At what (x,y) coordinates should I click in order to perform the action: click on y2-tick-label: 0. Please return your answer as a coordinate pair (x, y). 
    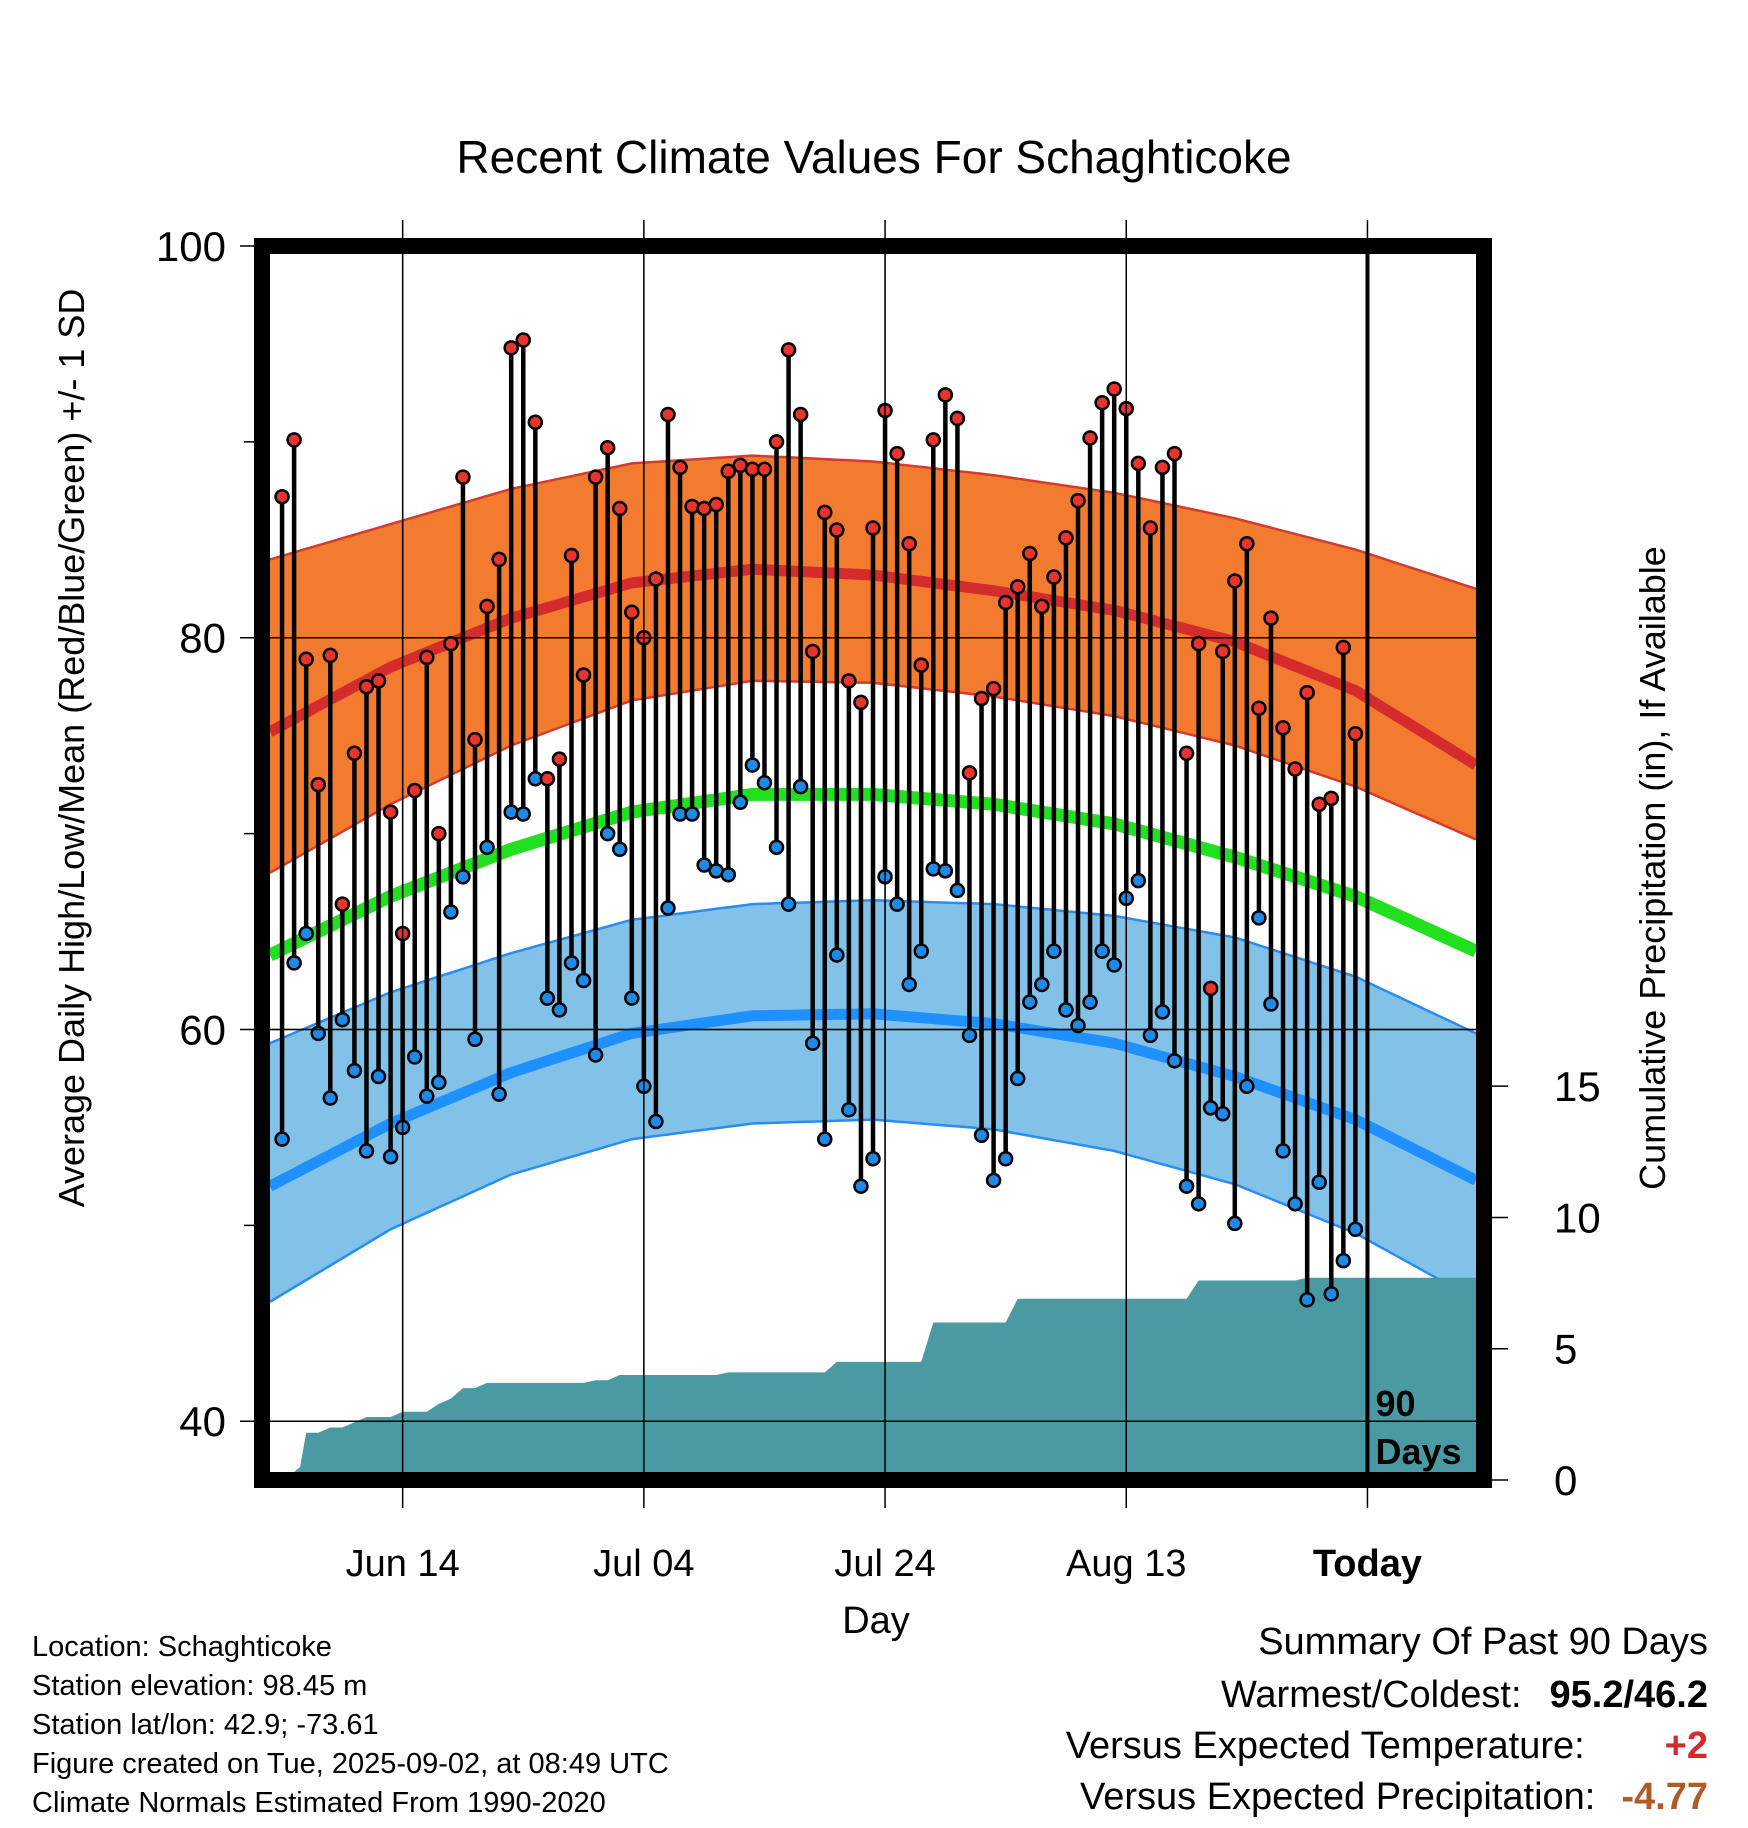
    Looking at the image, I should click on (1565, 1480).